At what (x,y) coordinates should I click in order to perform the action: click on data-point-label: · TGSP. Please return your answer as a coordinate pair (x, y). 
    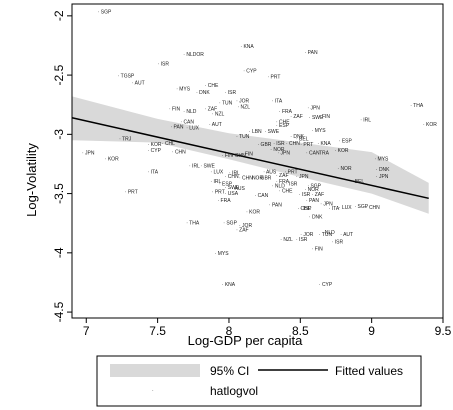
    Looking at the image, I should click on (126, 77).